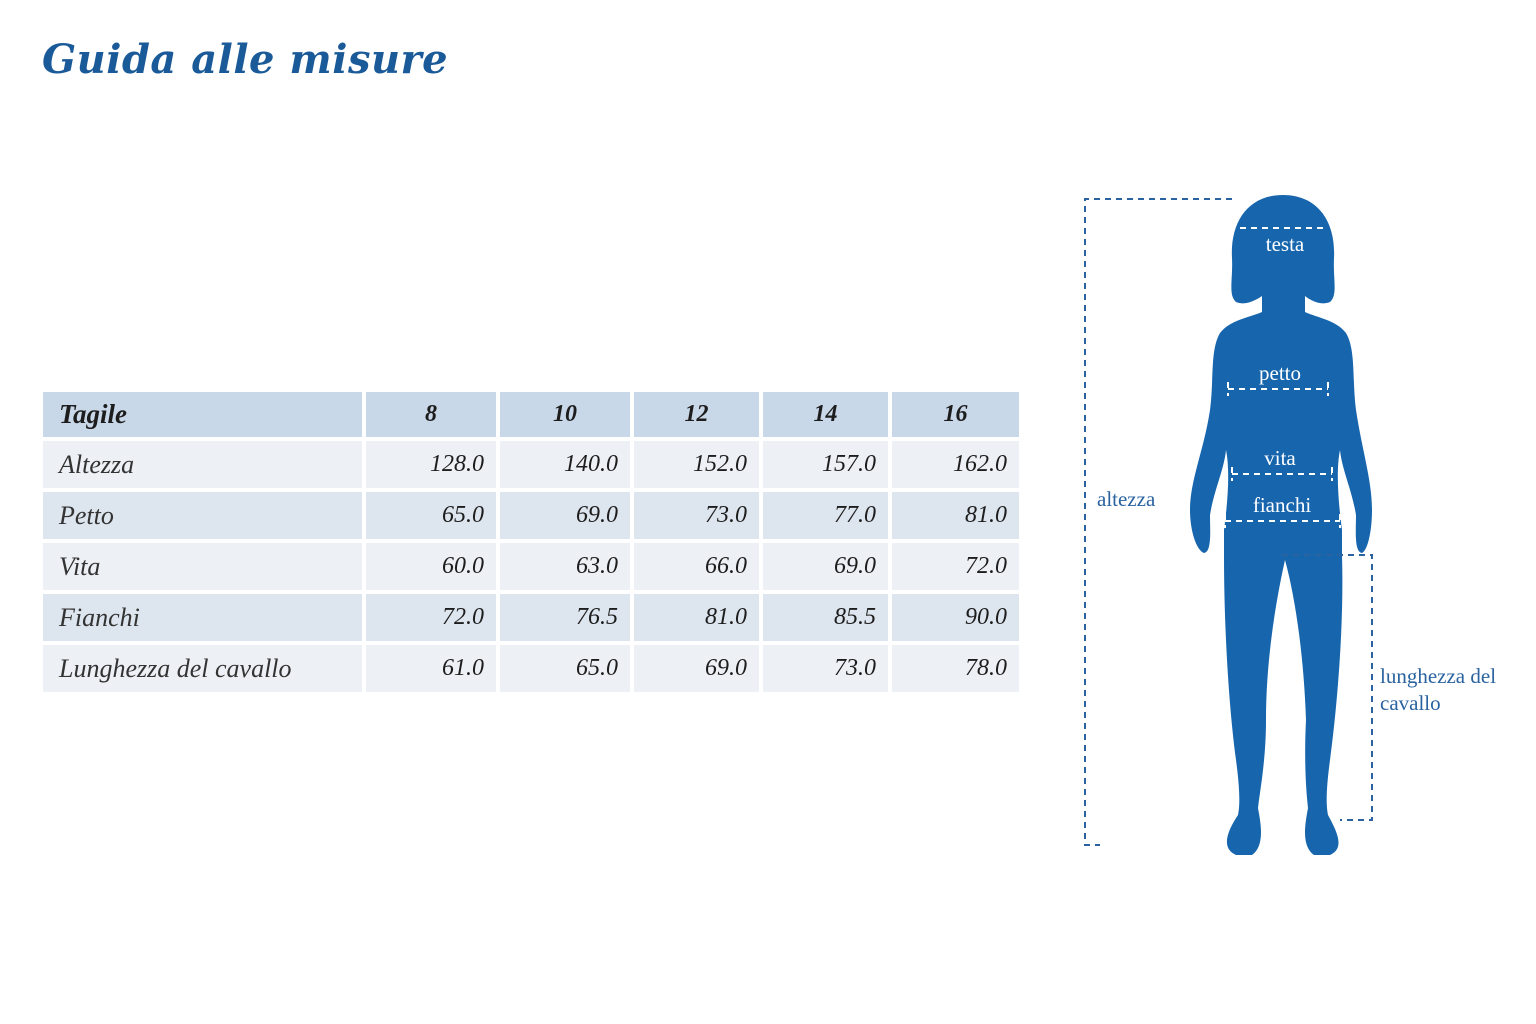  What do you see at coordinates (565, 617) in the screenshot?
I see `cell: 76.5` at bounding box center [565, 617].